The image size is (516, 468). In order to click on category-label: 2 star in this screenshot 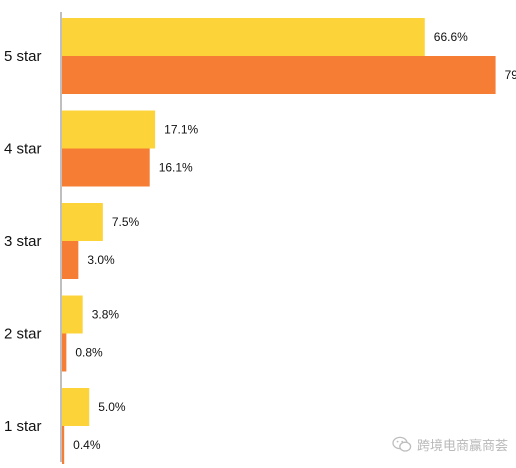, I will do `click(23, 334)`.